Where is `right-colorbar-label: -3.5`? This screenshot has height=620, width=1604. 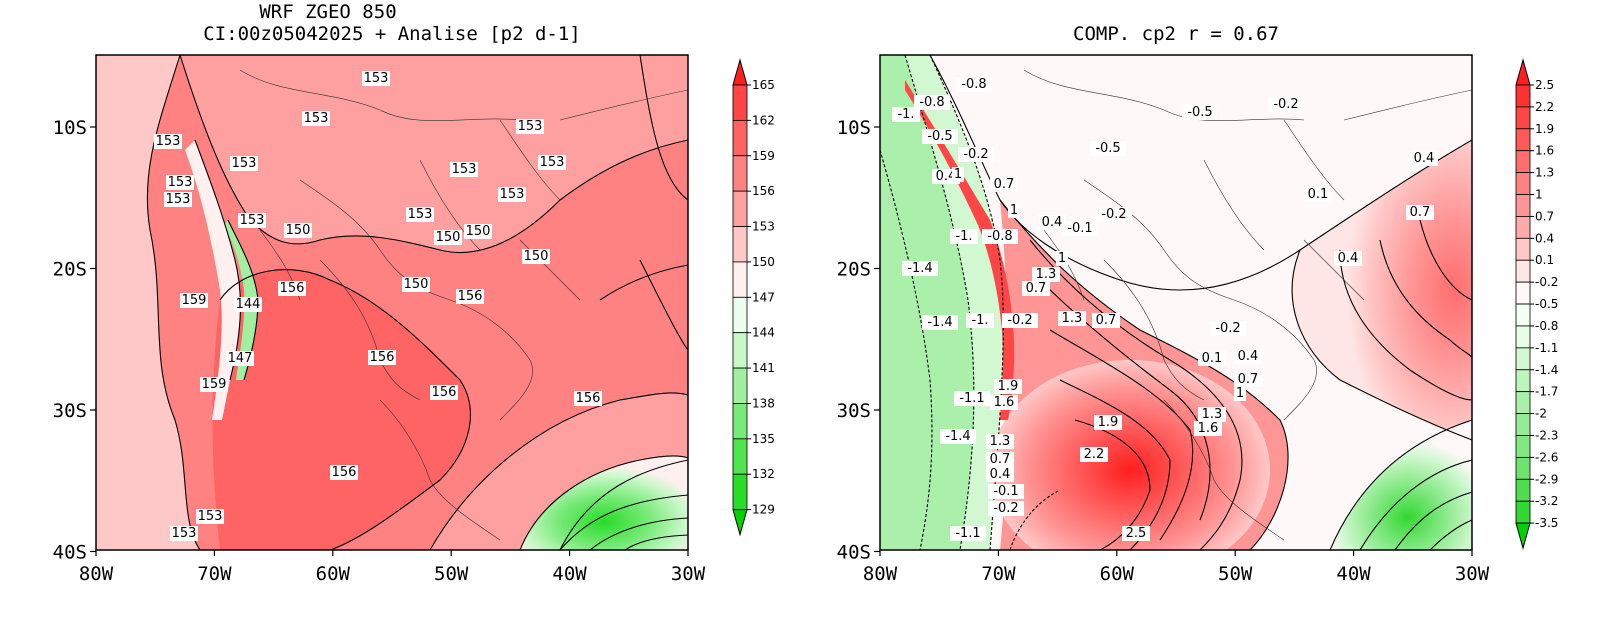
right-colorbar-label: -3.5 is located at coordinates (1546, 523).